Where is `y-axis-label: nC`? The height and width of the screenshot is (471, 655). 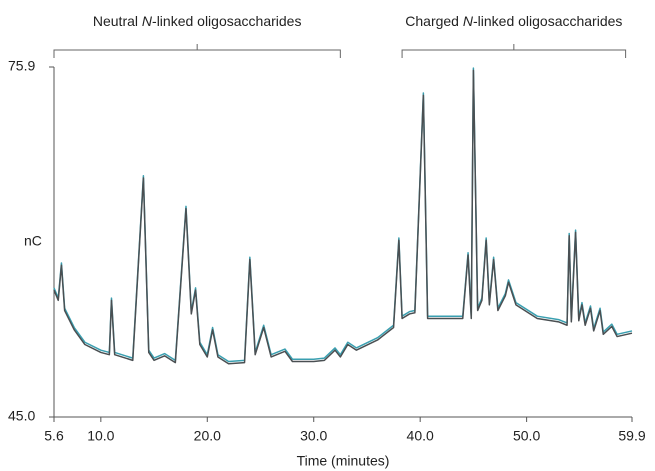
y-axis-label: nC is located at coordinates (33, 241).